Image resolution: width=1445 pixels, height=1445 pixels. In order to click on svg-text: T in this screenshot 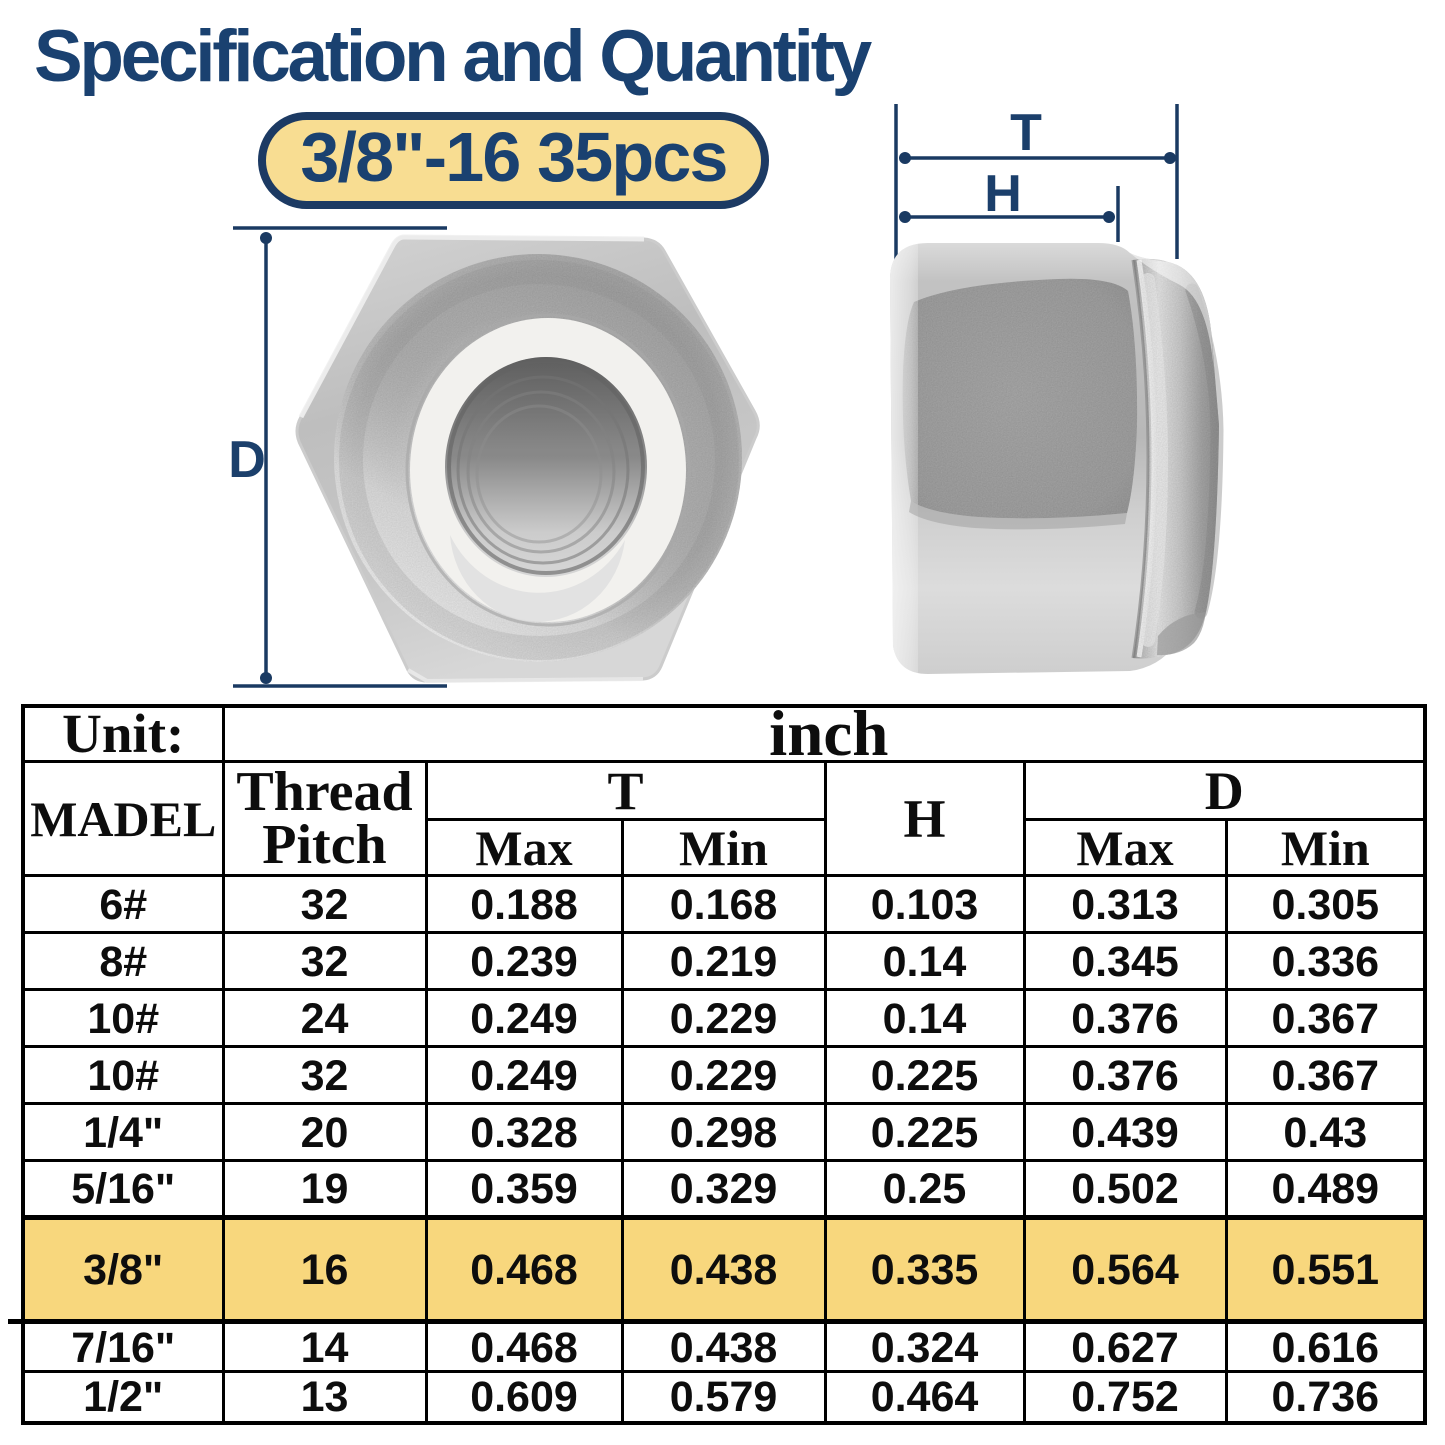, I will do `click(1026, 133)`.